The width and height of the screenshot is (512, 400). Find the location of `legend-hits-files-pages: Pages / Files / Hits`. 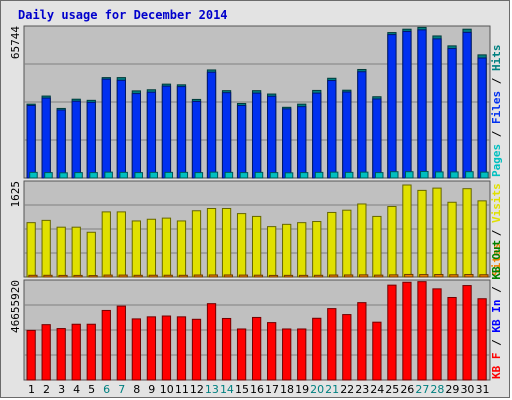

legend-hits-files-pages: Pages / Files / Hits is located at coordinates (496, 111).